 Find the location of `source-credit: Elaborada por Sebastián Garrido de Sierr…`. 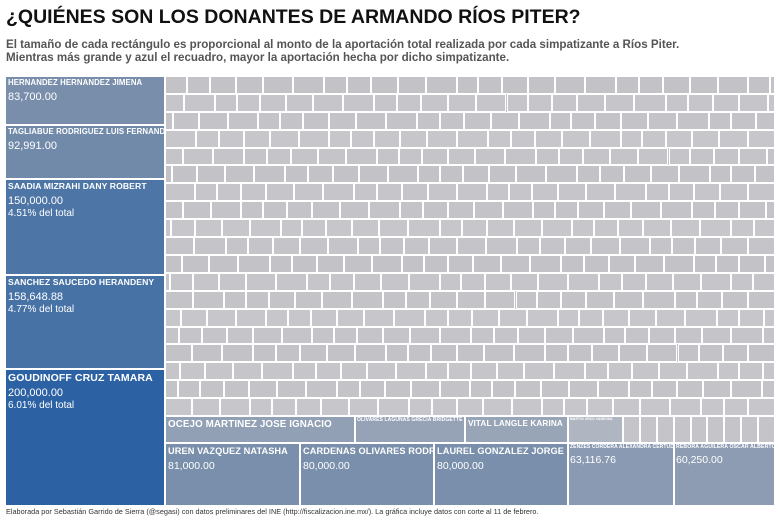

source-credit: Elaborada por Sebastián Garrido de Sierr… is located at coordinates (272, 511).